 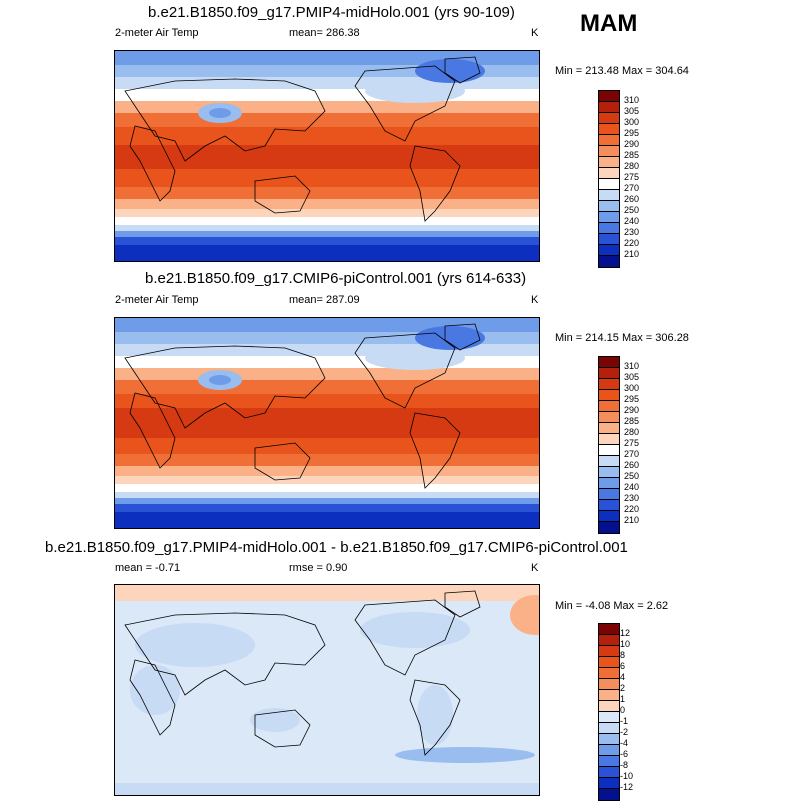 What do you see at coordinates (627, 787) in the screenshot?
I see `panel3-colorbar-label: -12` at bounding box center [627, 787].